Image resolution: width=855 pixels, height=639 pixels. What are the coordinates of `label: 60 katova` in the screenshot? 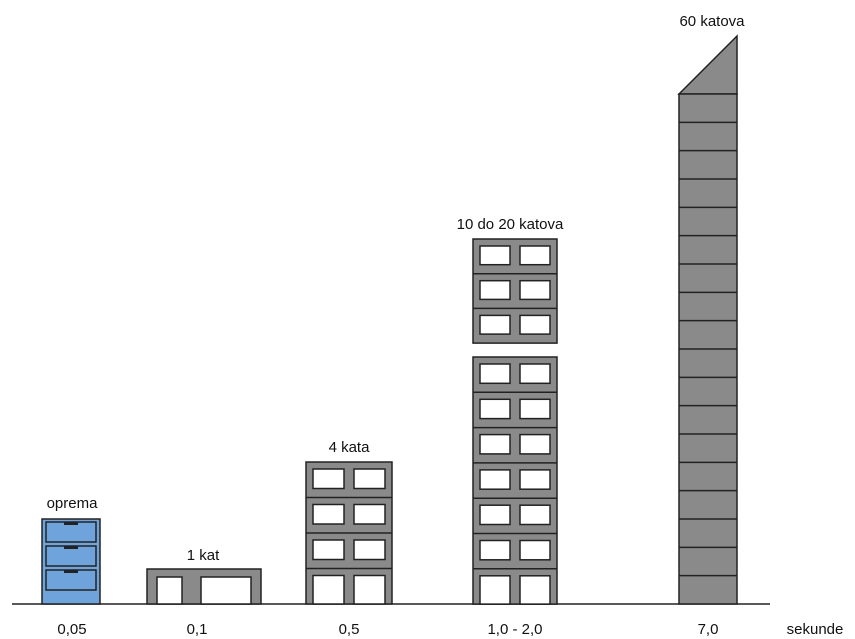 It's located at (712, 21).